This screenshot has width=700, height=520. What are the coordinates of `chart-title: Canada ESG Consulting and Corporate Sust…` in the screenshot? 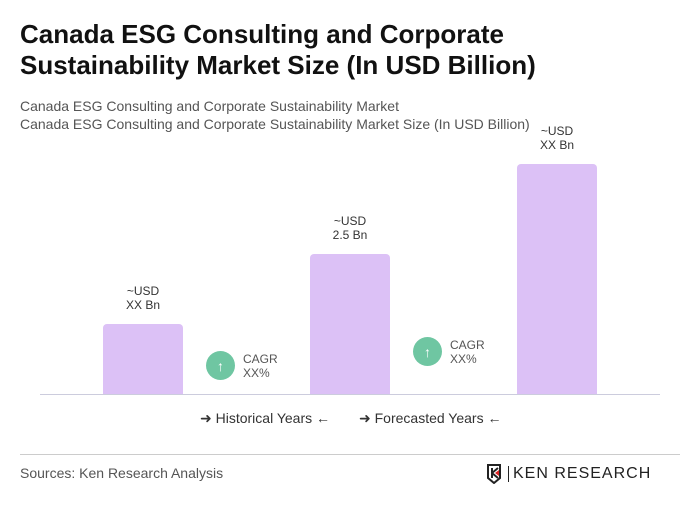 It's located at (278, 49).